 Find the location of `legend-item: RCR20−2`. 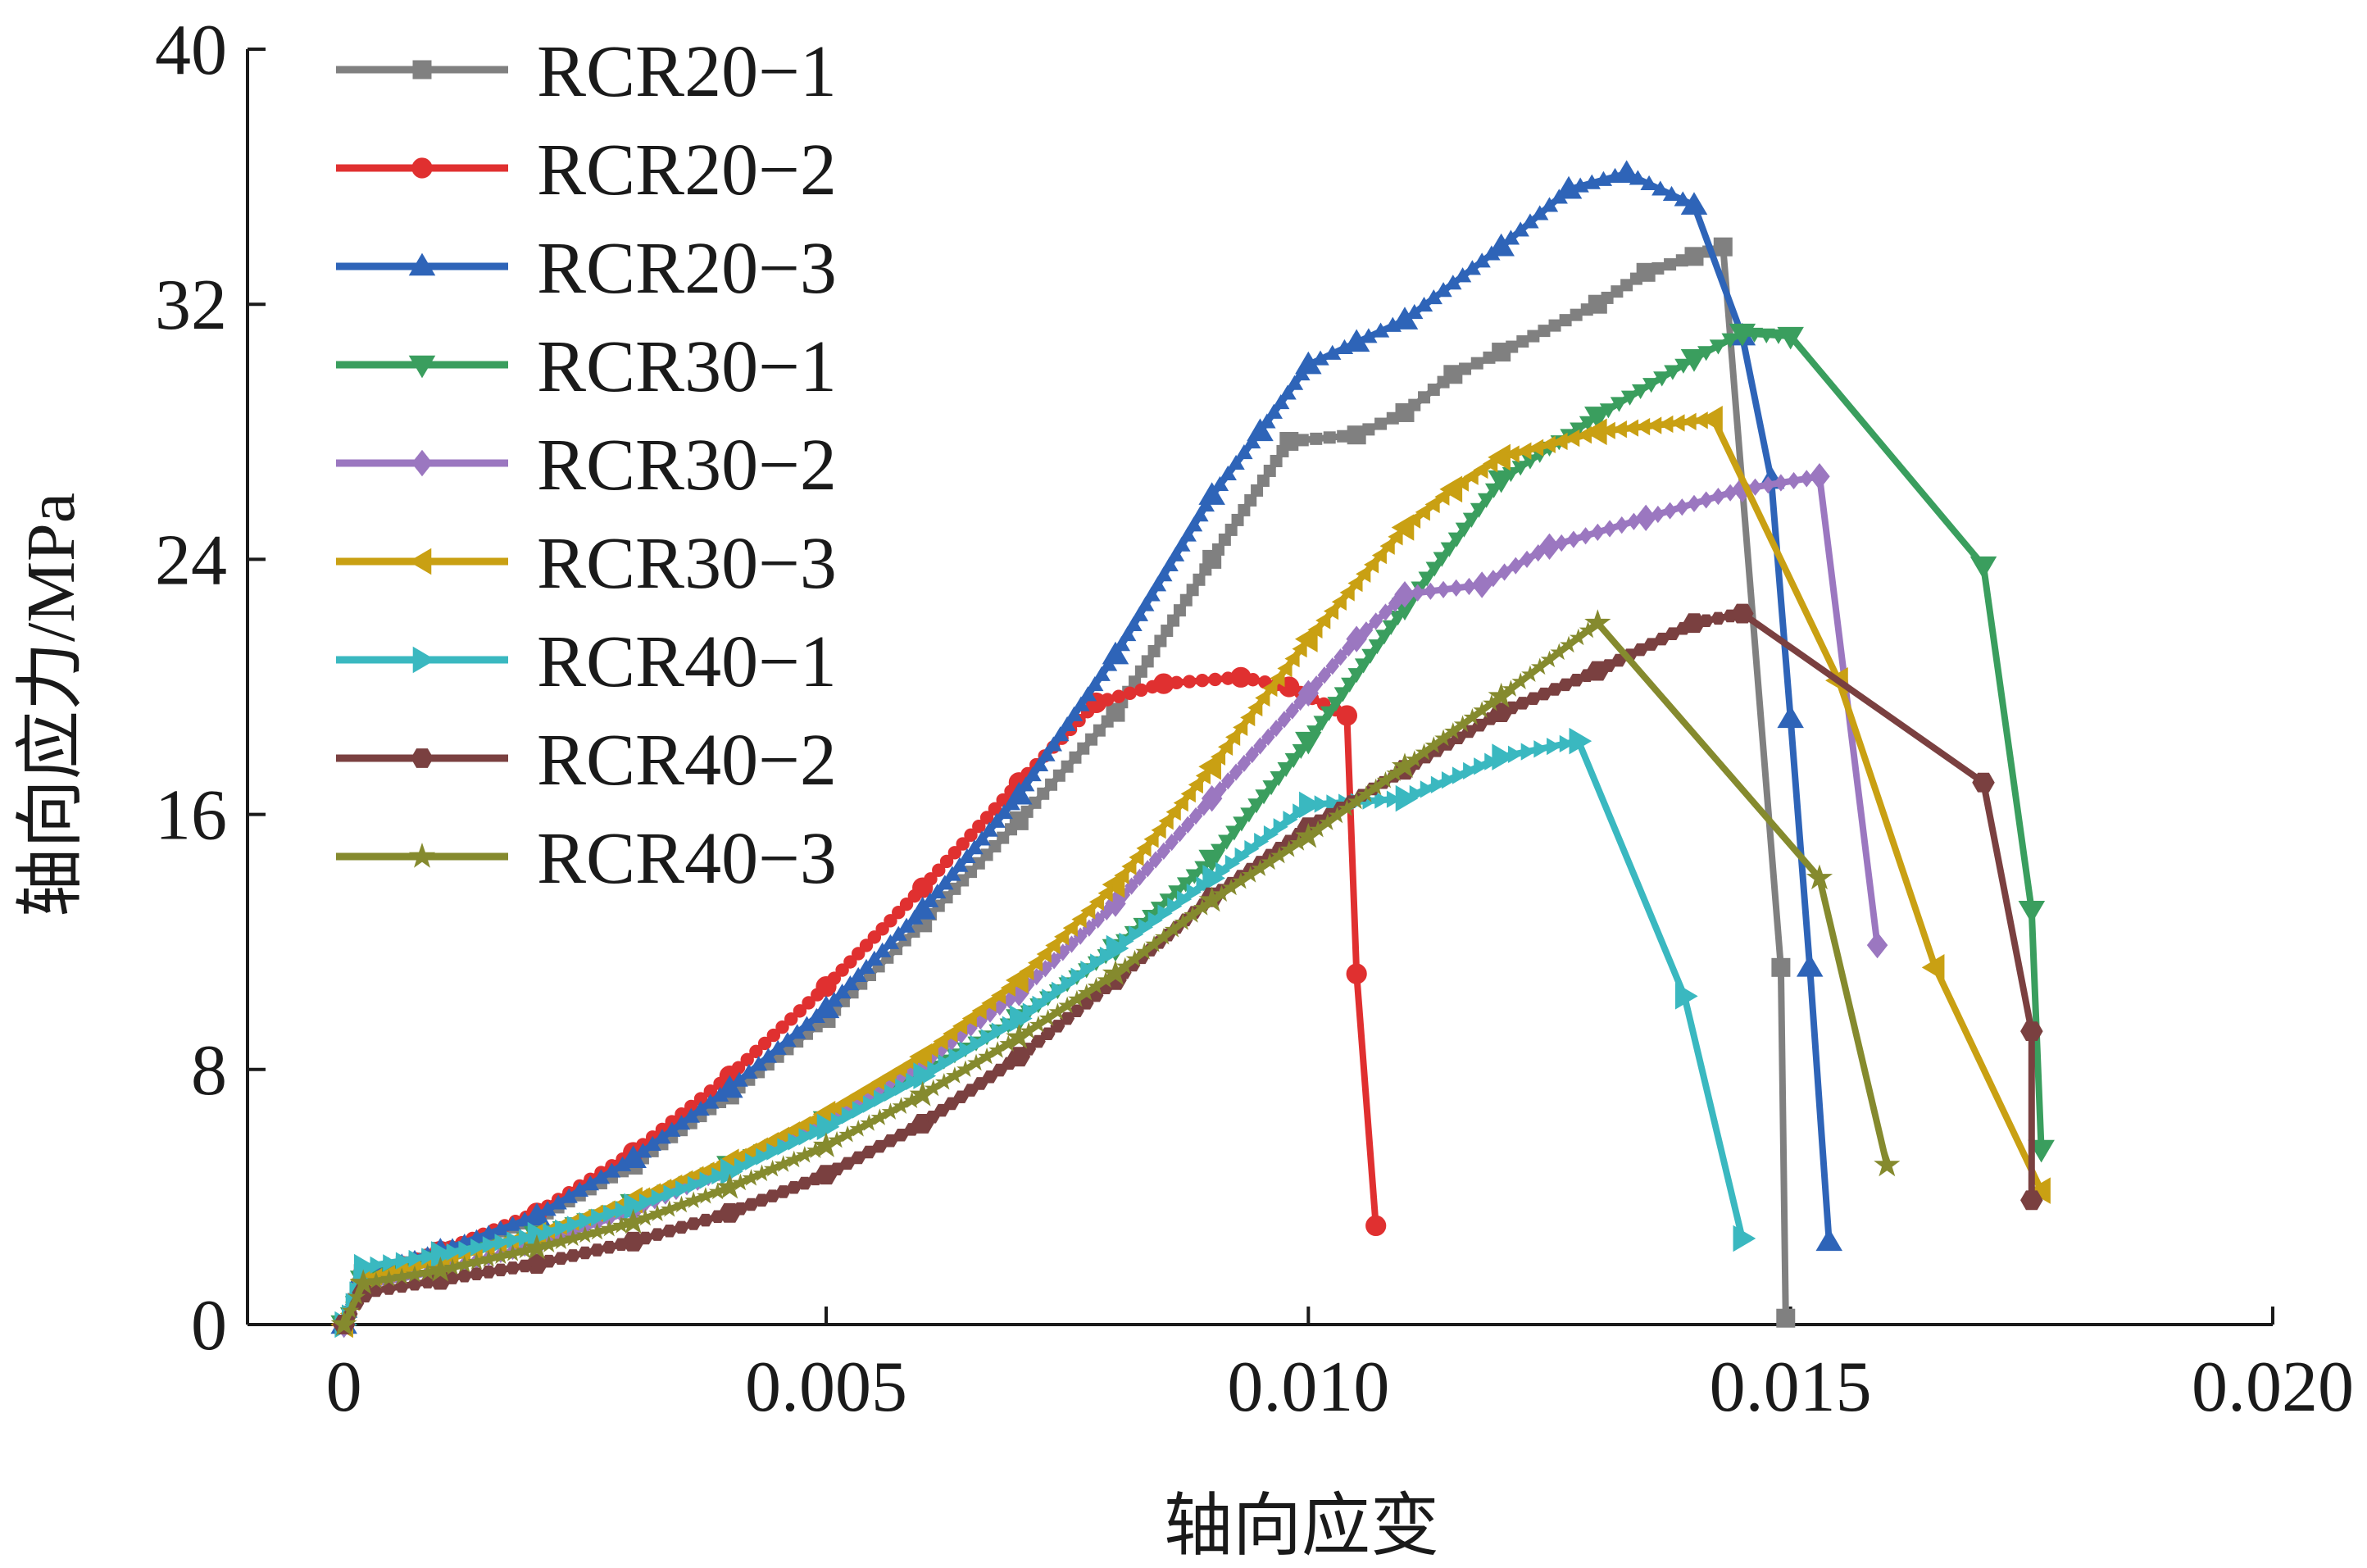

legend-item: RCR20−2 is located at coordinates (586, 170).